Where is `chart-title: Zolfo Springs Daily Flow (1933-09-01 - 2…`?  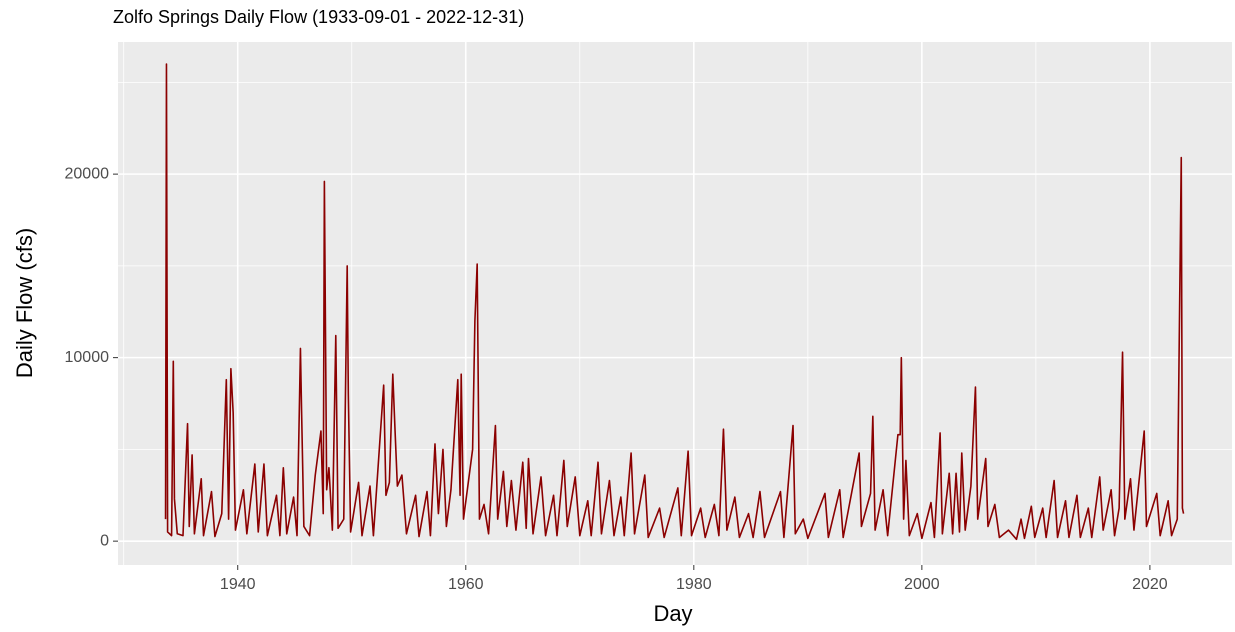
chart-title: Zolfo Springs Daily Flow (1933-09-01 - 2… is located at coordinates (318, 17).